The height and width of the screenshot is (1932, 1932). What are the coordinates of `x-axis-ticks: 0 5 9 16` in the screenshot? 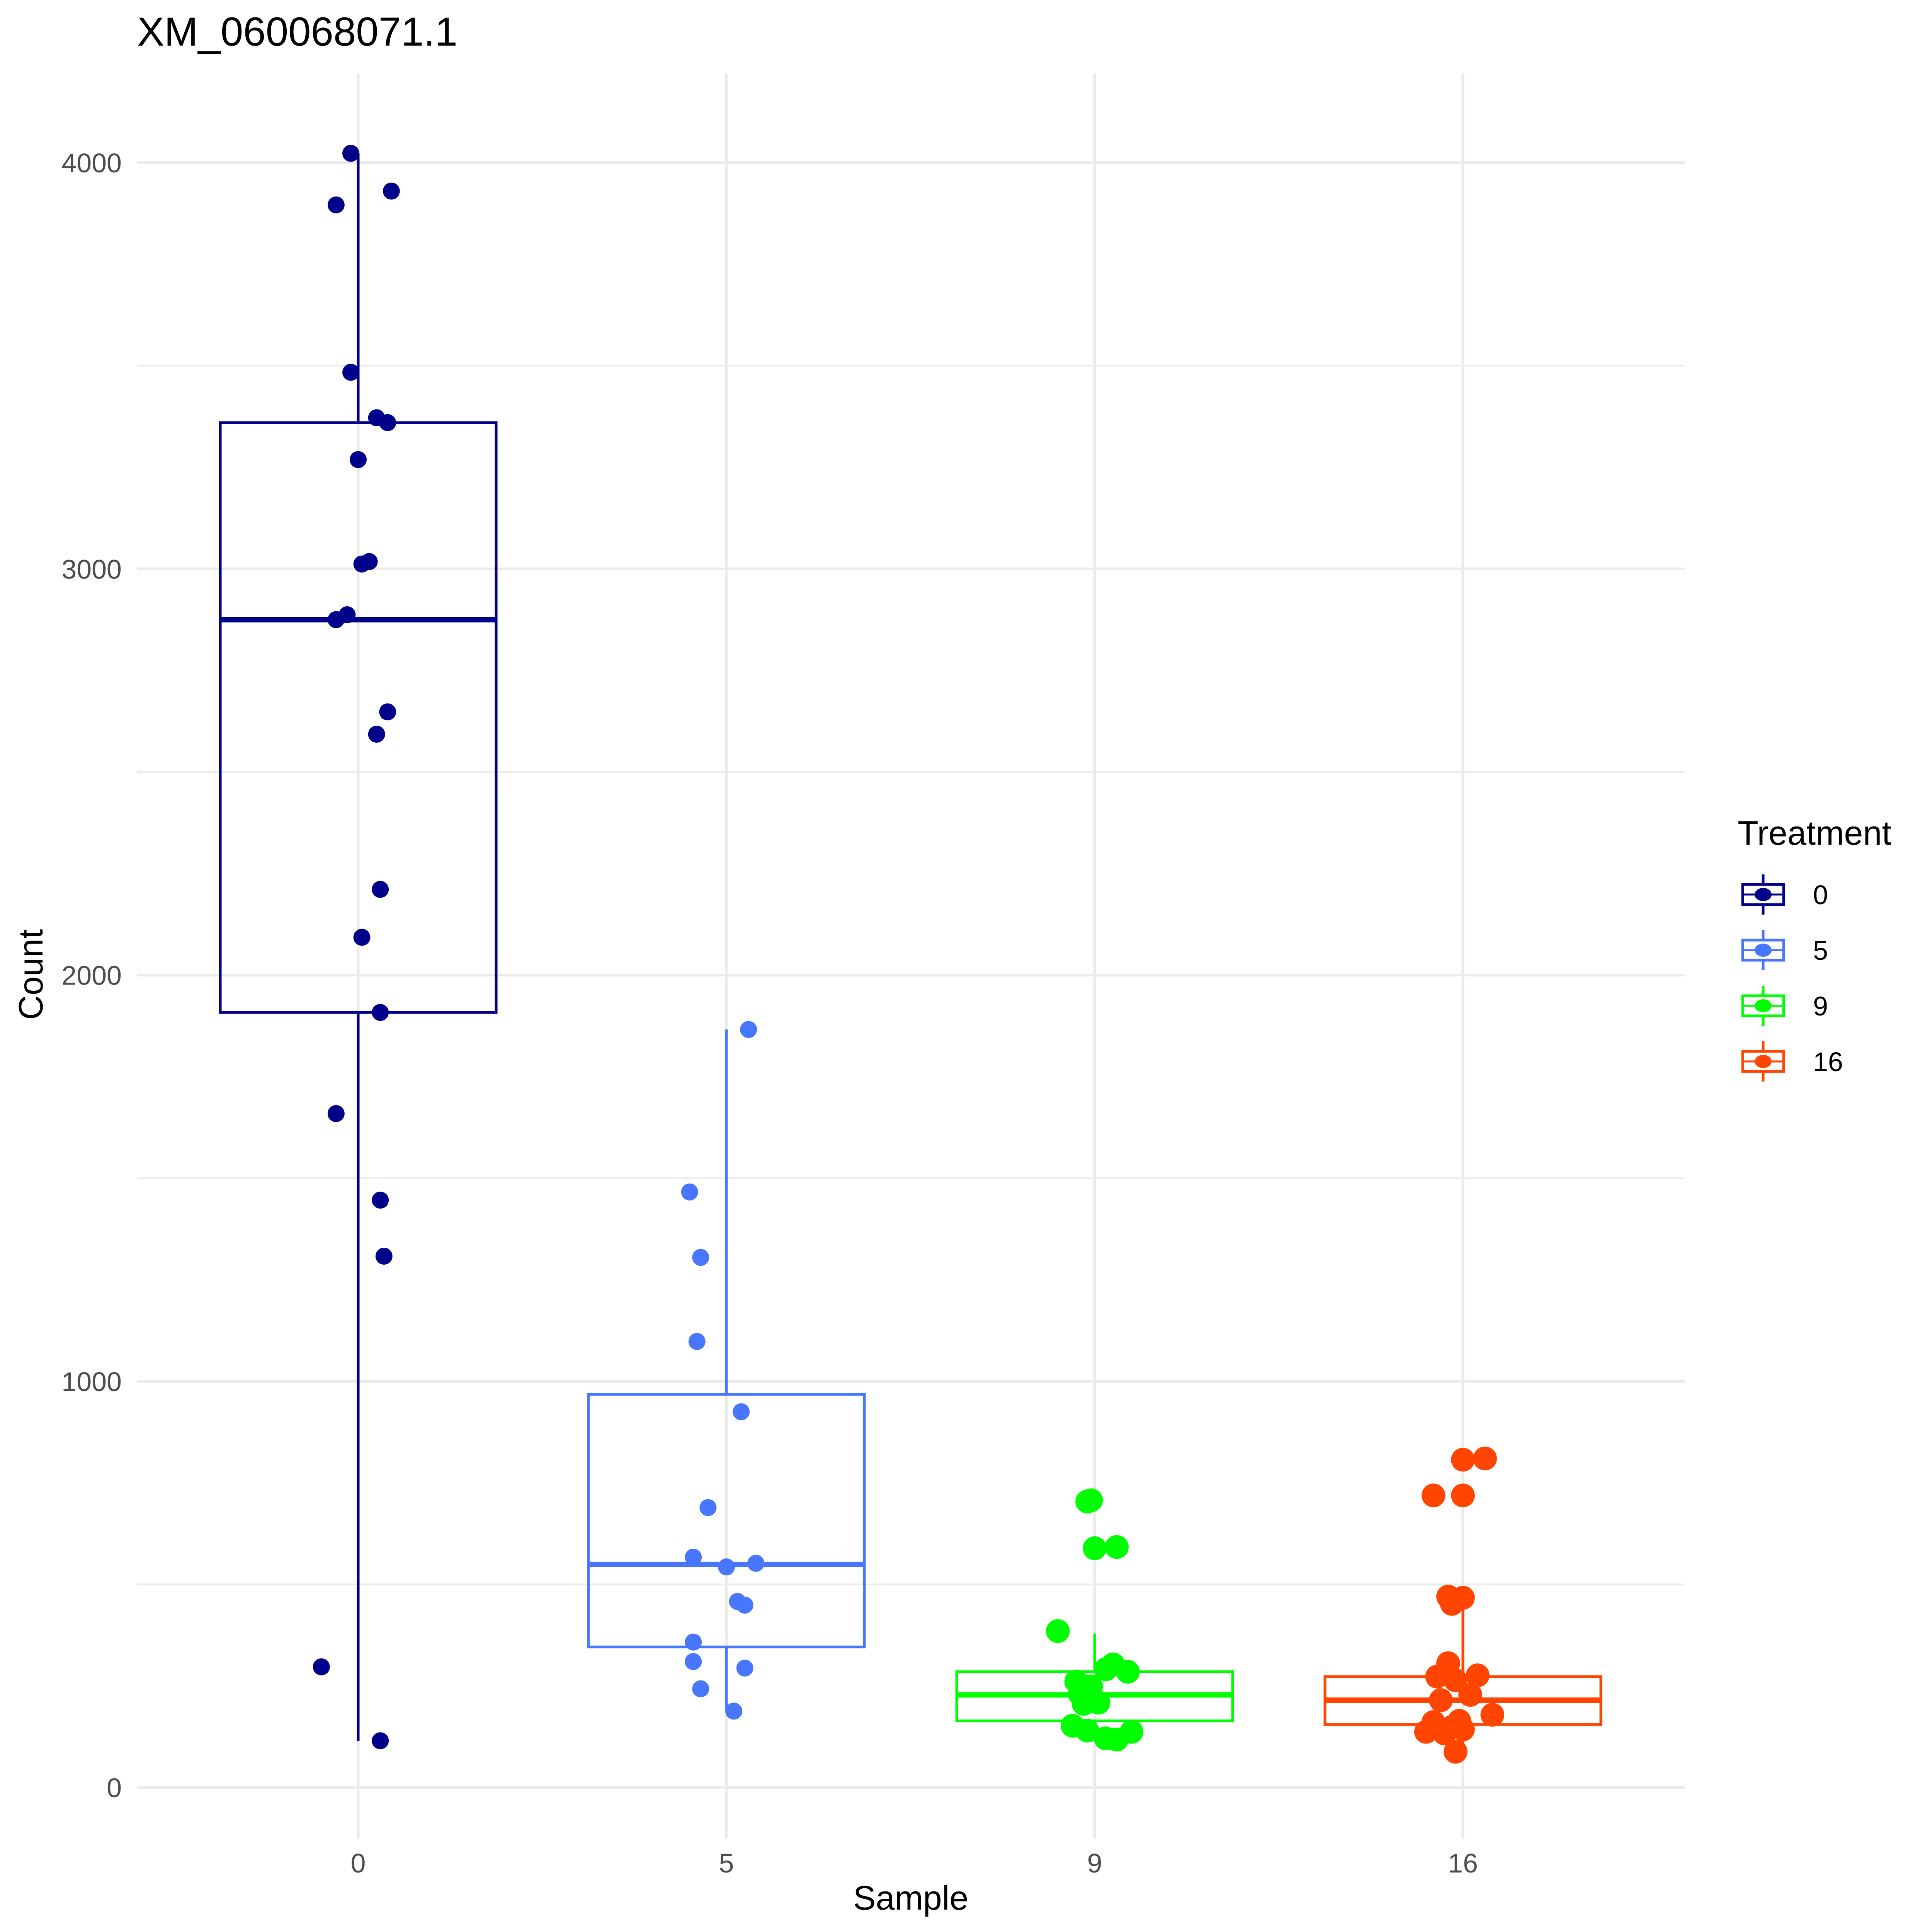 It's located at (914, 1863).